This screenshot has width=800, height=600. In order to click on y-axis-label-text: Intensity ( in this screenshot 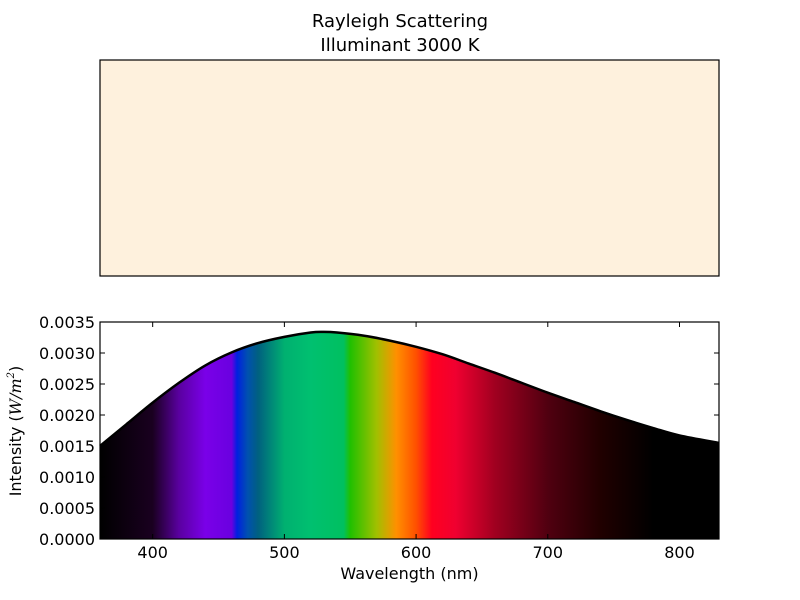, I will do `click(15, 455)`.